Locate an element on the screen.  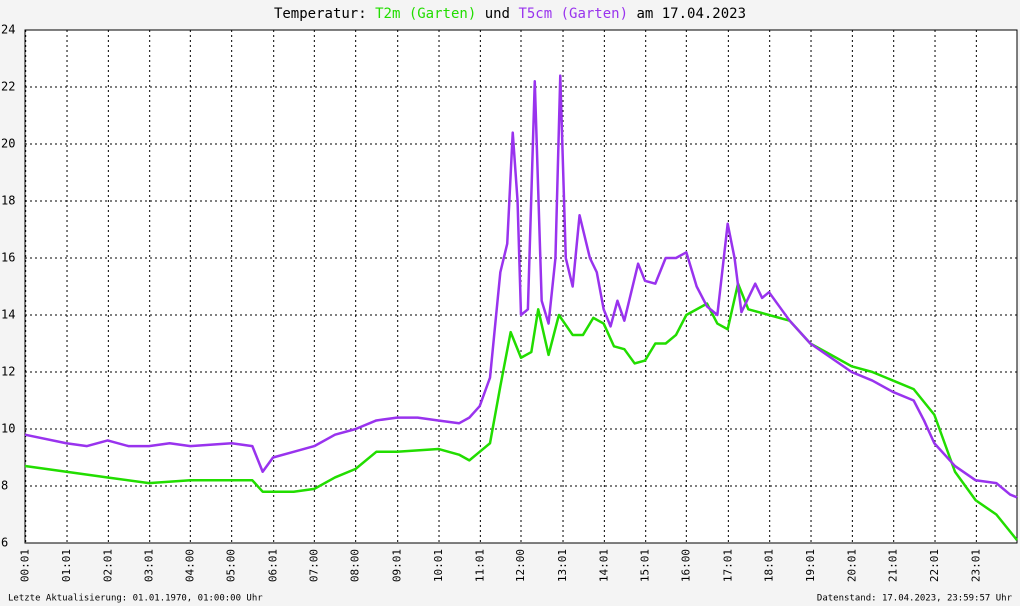
y-tick-label: 20 is located at coordinates (8, 144).